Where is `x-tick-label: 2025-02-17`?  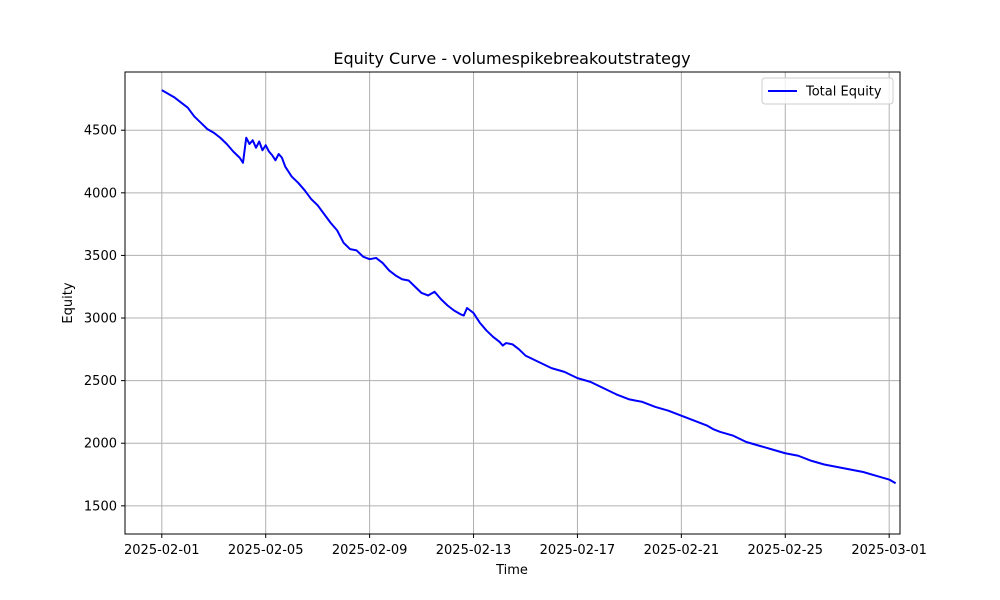
x-tick-label: 2025-02-17 is located at coordinates (578, 550).